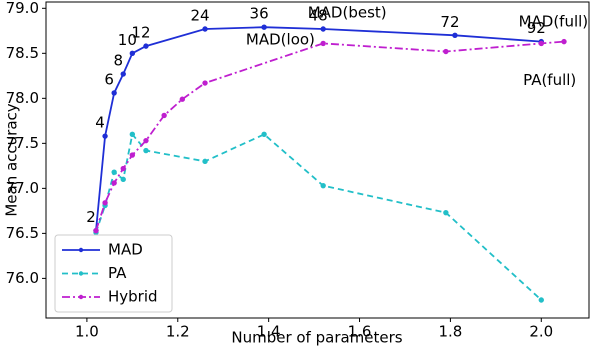 The width and height of the screenshot is (590, 348). I want to click on point-label: 6, so click(109, 79).